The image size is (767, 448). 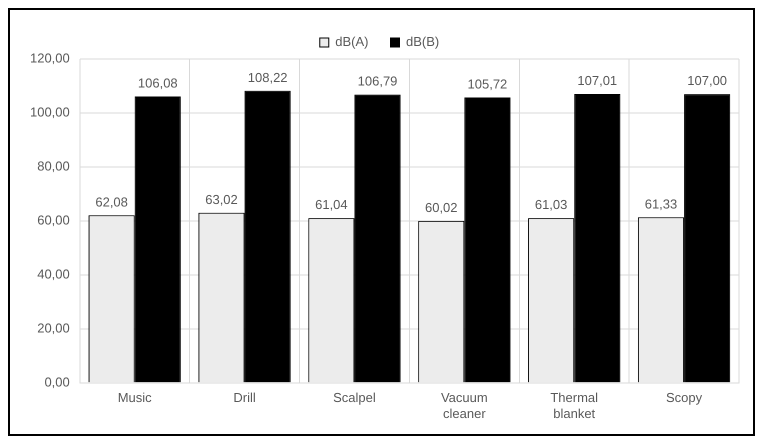 What do you see at coordinates (464, 405) in the screenshot?
I see `x-tick-label: Vacuum cleaner` at bounding box center [464, 405].